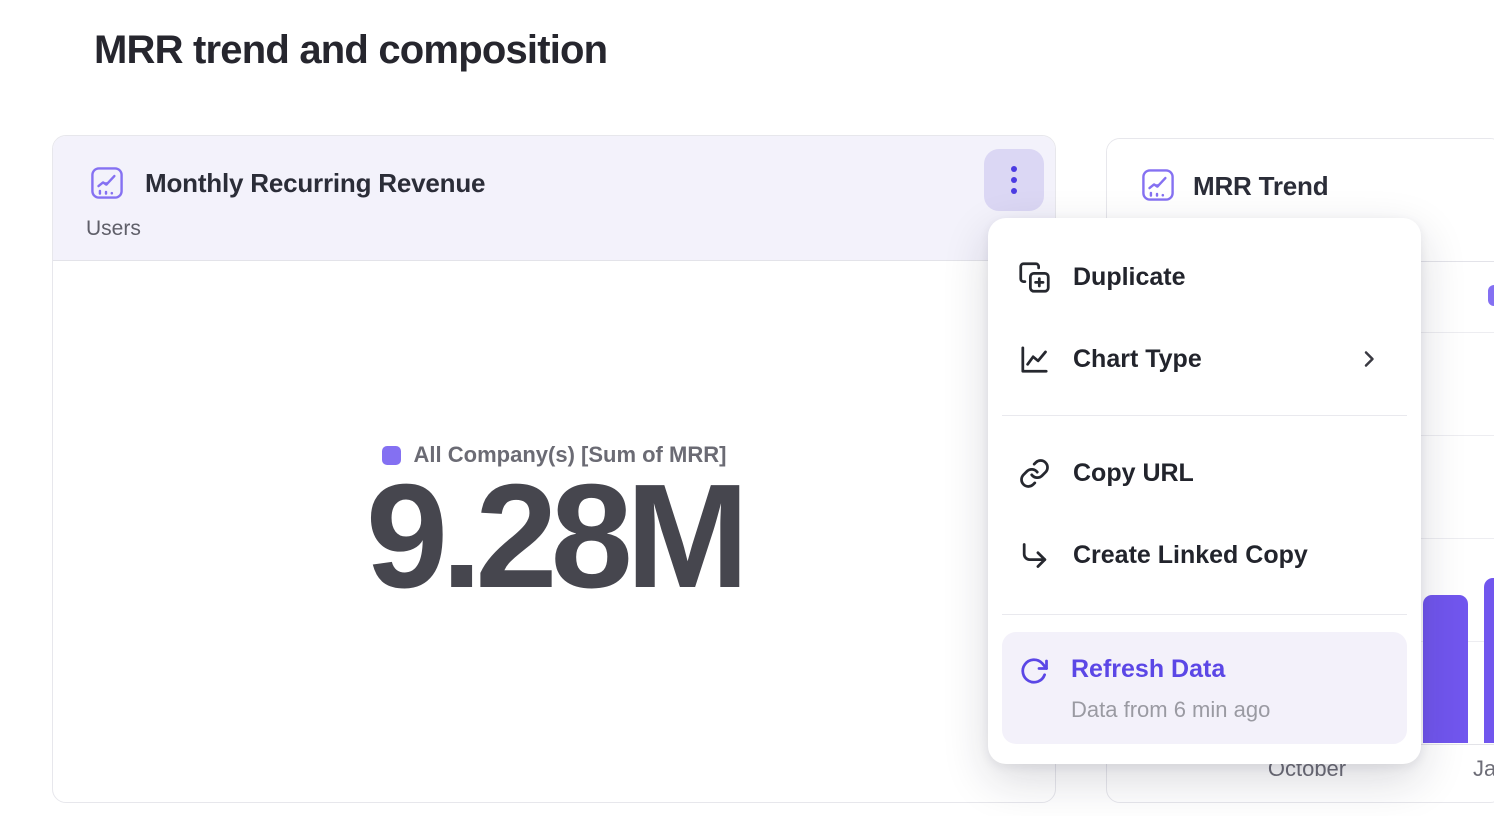 The width and height of the screenshot is (1494, 816). What do you see at coordinates (1129, 276) in the screenshot?
I see `menu-item-label: Duplicate` at bounding box center [1129, 276].